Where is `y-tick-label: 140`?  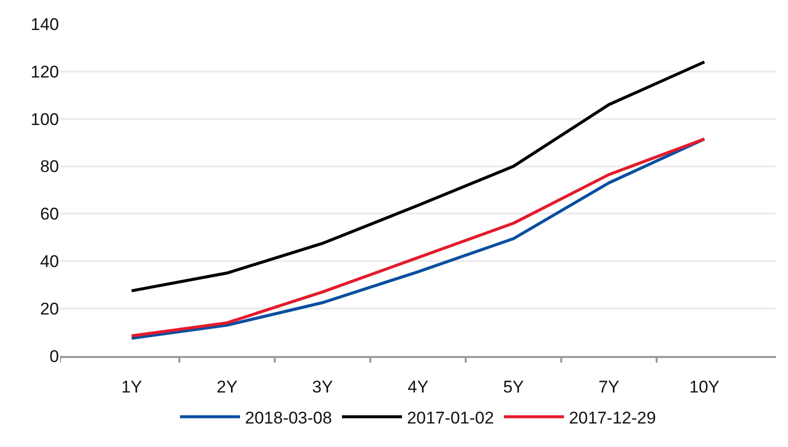 y-tick-label: 140 is located at coordinates (44, 24).